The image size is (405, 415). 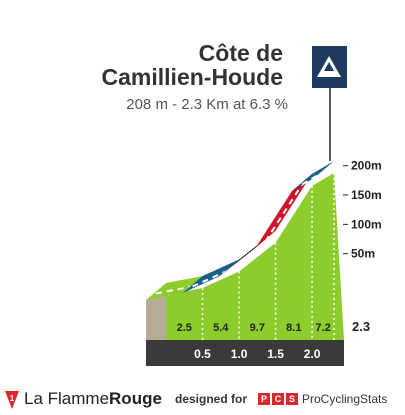 What do you see at coordinates (278, 399) in the screenshot?
I see `pcs-logo-c: C` at bounding box center [278, 399].